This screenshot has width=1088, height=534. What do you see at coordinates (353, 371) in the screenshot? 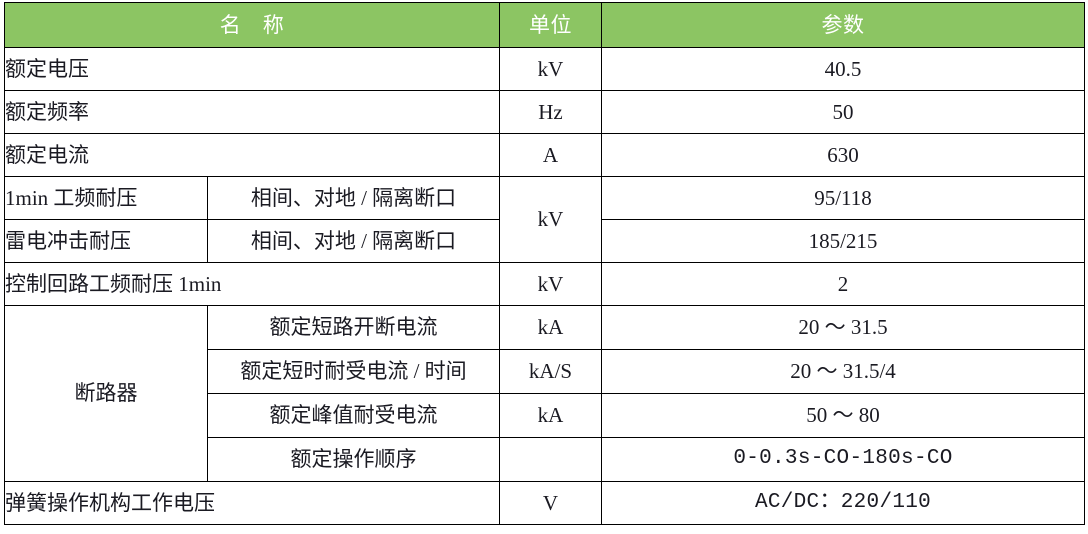
I see `row-subname: 额定短时耐受电流 / 时间` at bounding box center [353, 371].